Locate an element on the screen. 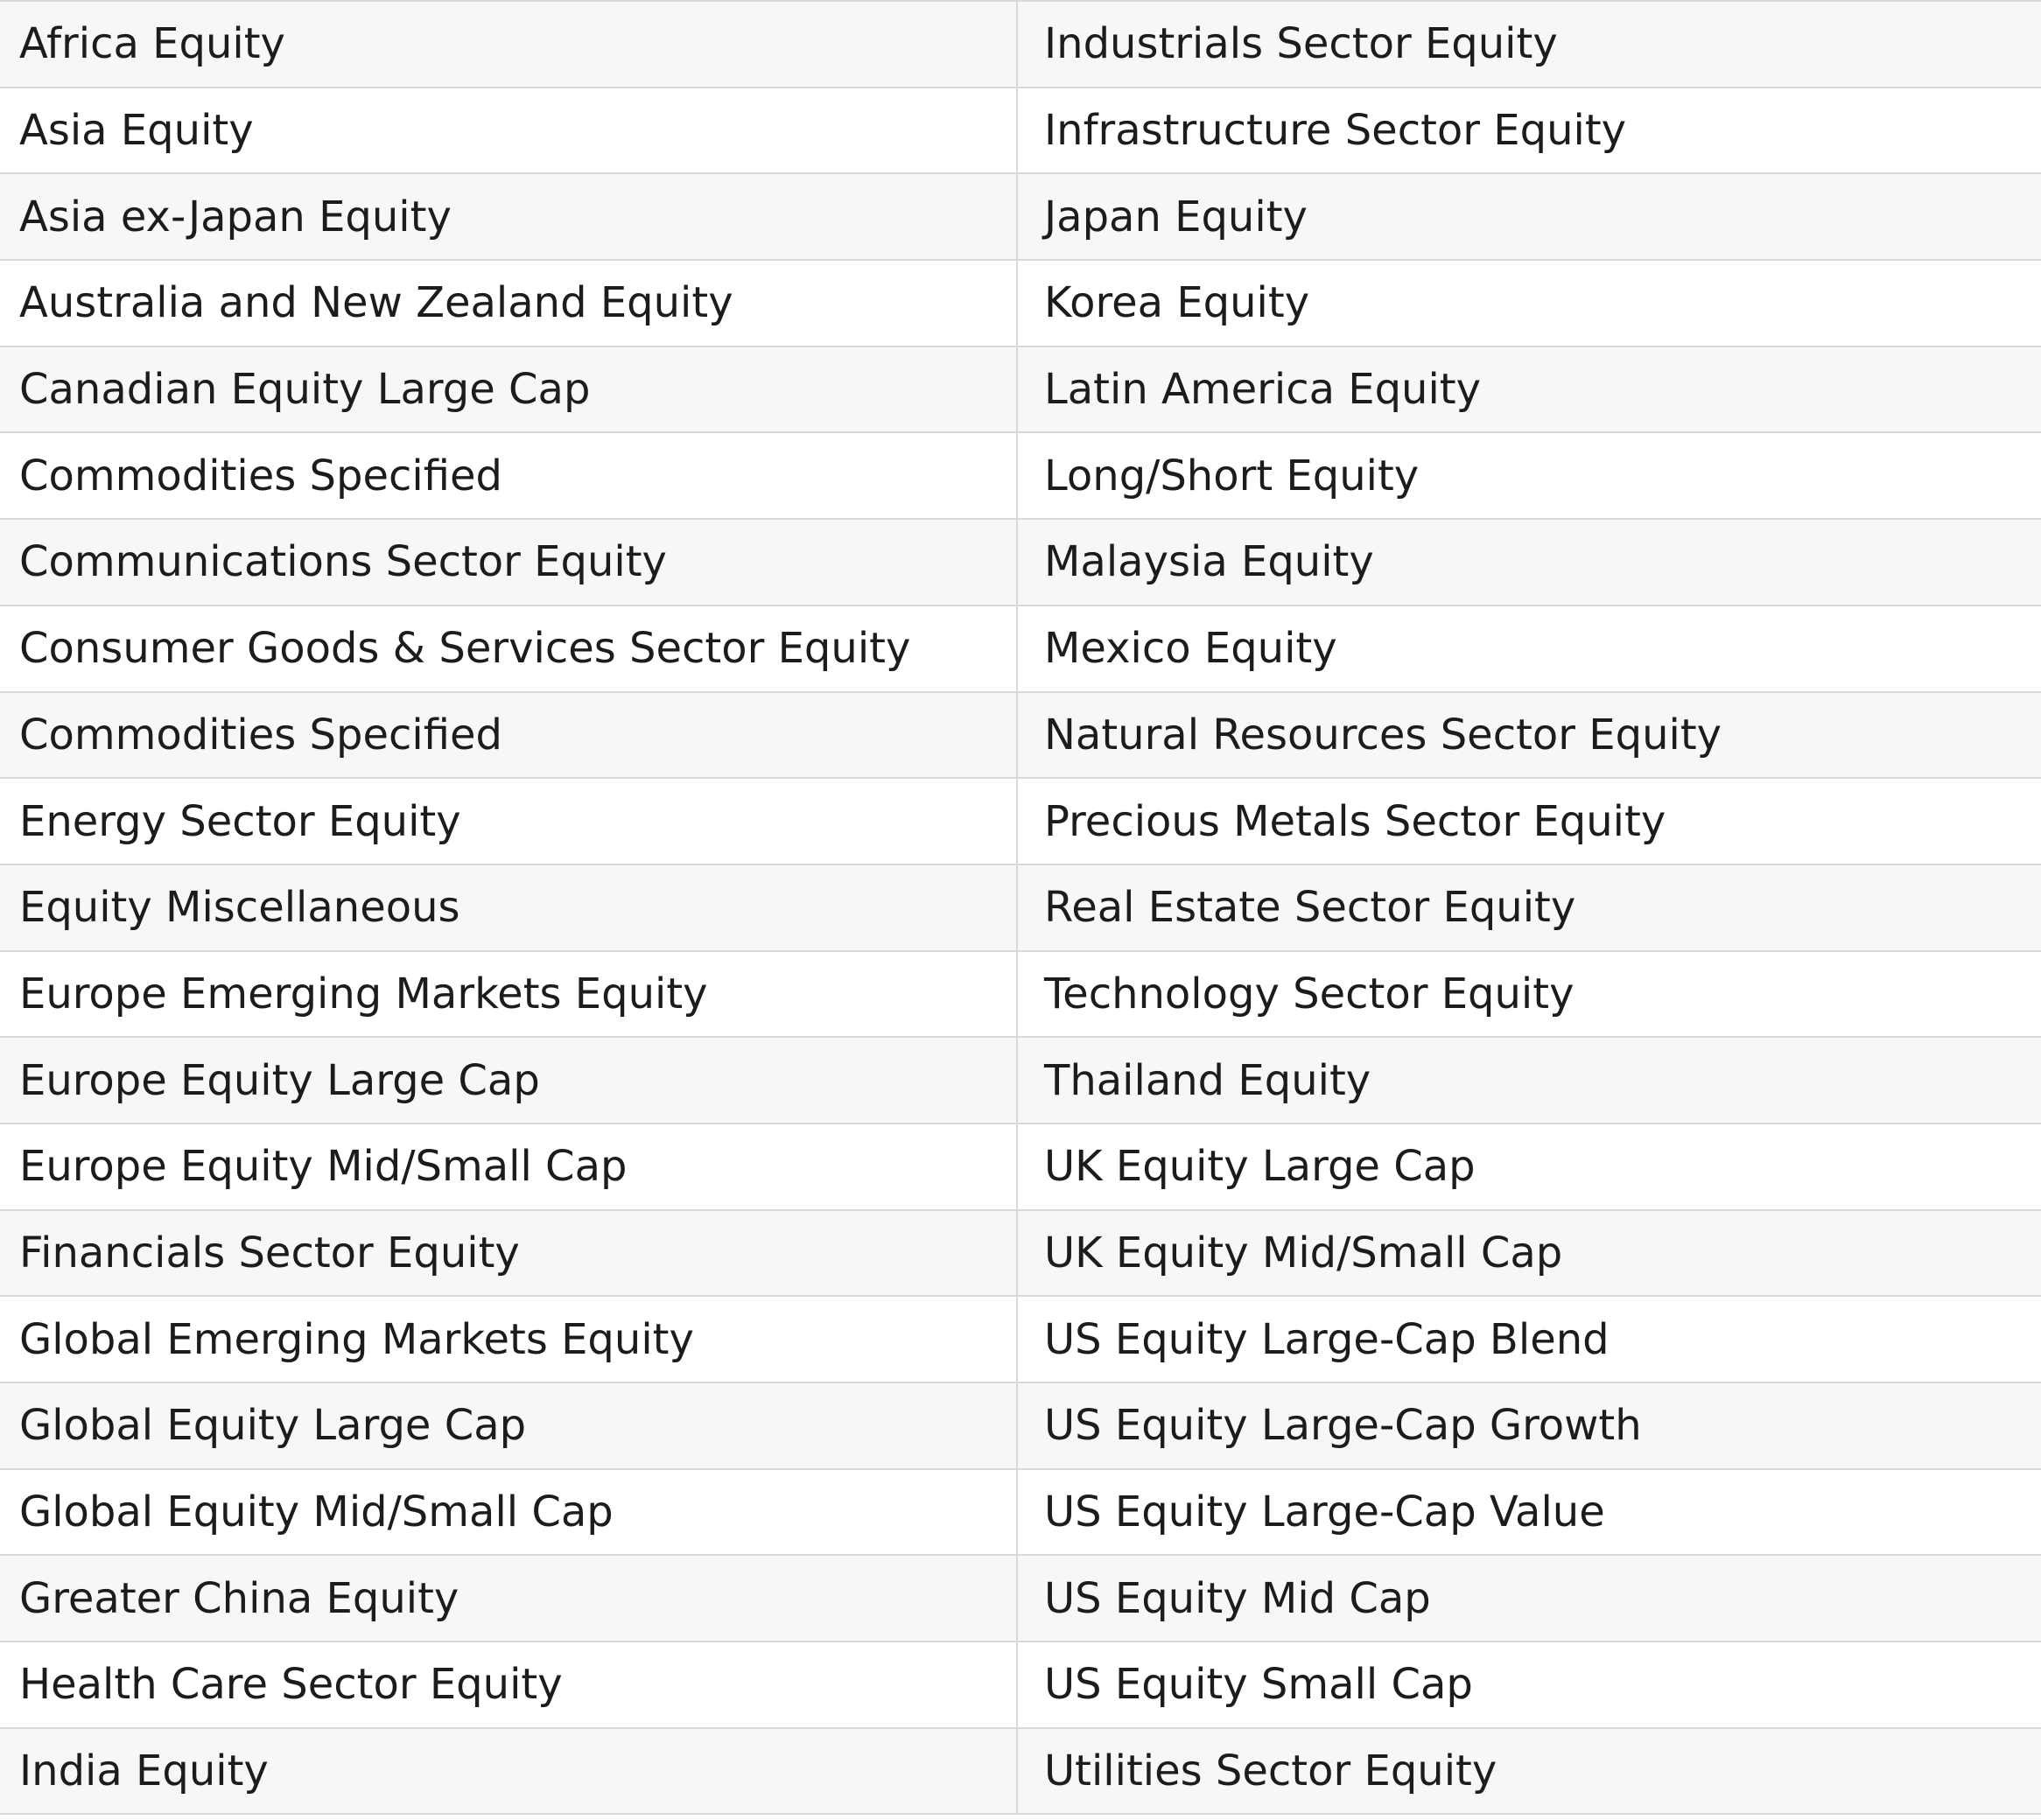  category-cell-right: Mexico Equity is located at coordinates (1529, 648).